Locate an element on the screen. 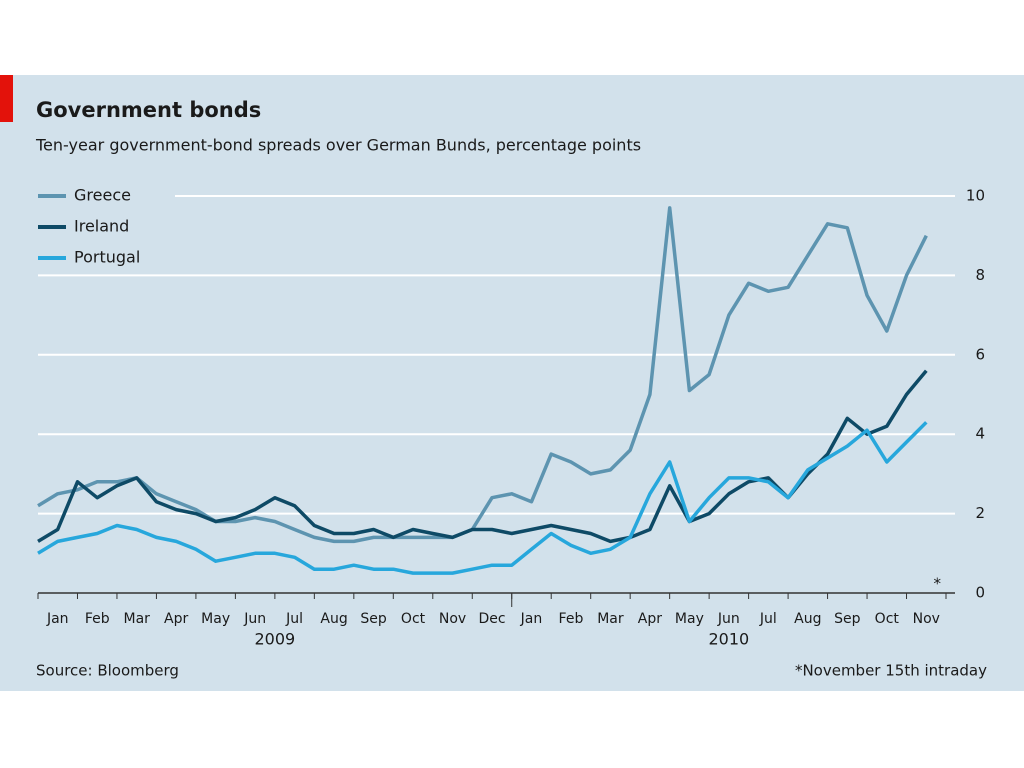  y-tick-label: 4 is located at coordinates (980, 434).